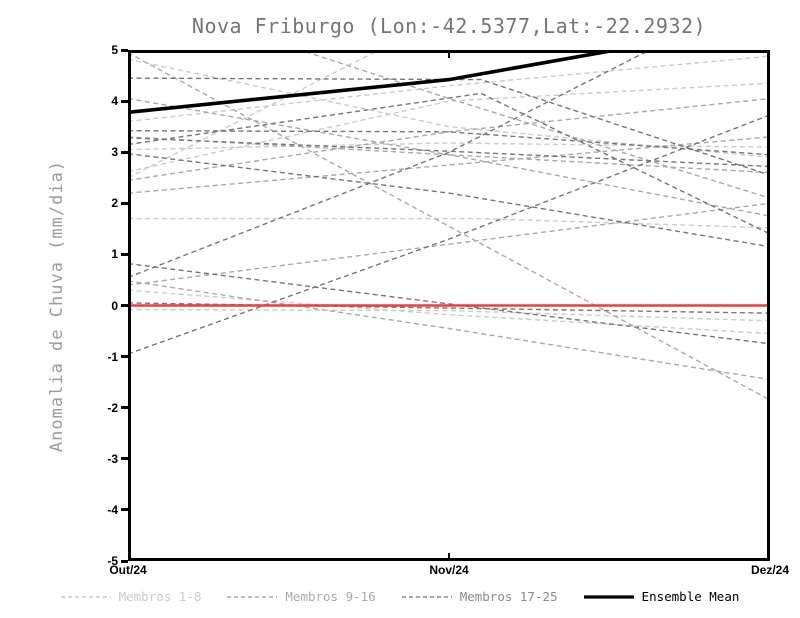 The image size is (800, 618). What do you see at coordinates (449, 570) in the screenshot?
I see `x-tick-label: Nov/24` at bounding box center [449, 570].